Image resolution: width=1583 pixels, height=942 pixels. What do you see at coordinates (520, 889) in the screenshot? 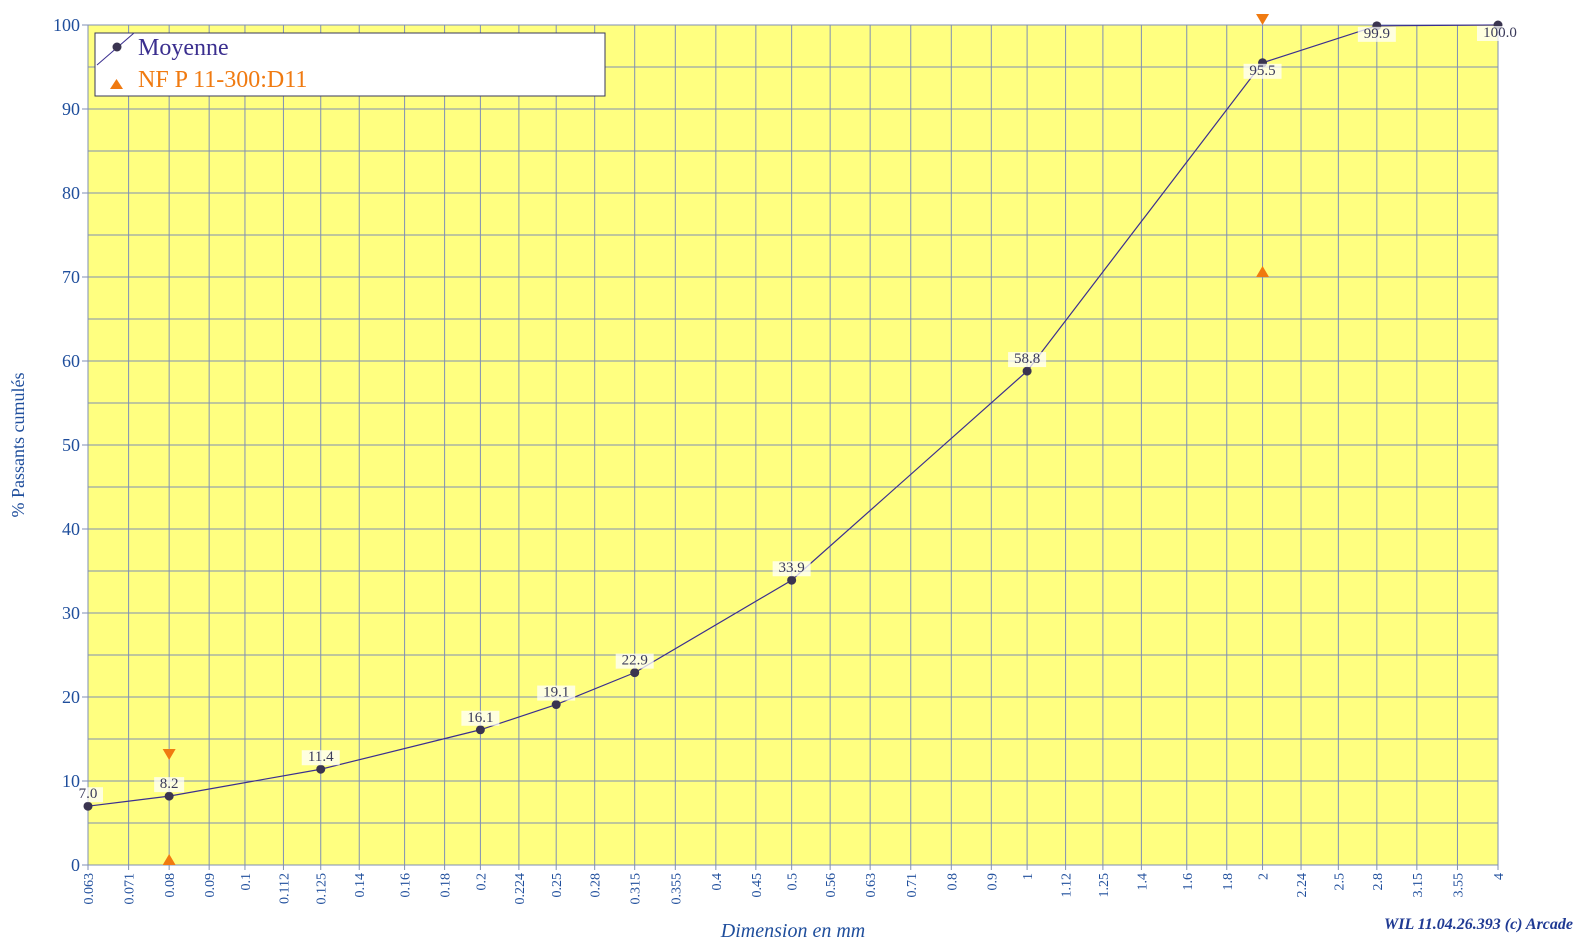
I see `x-tick-label: 0.224` at bounding box center [520, 889].